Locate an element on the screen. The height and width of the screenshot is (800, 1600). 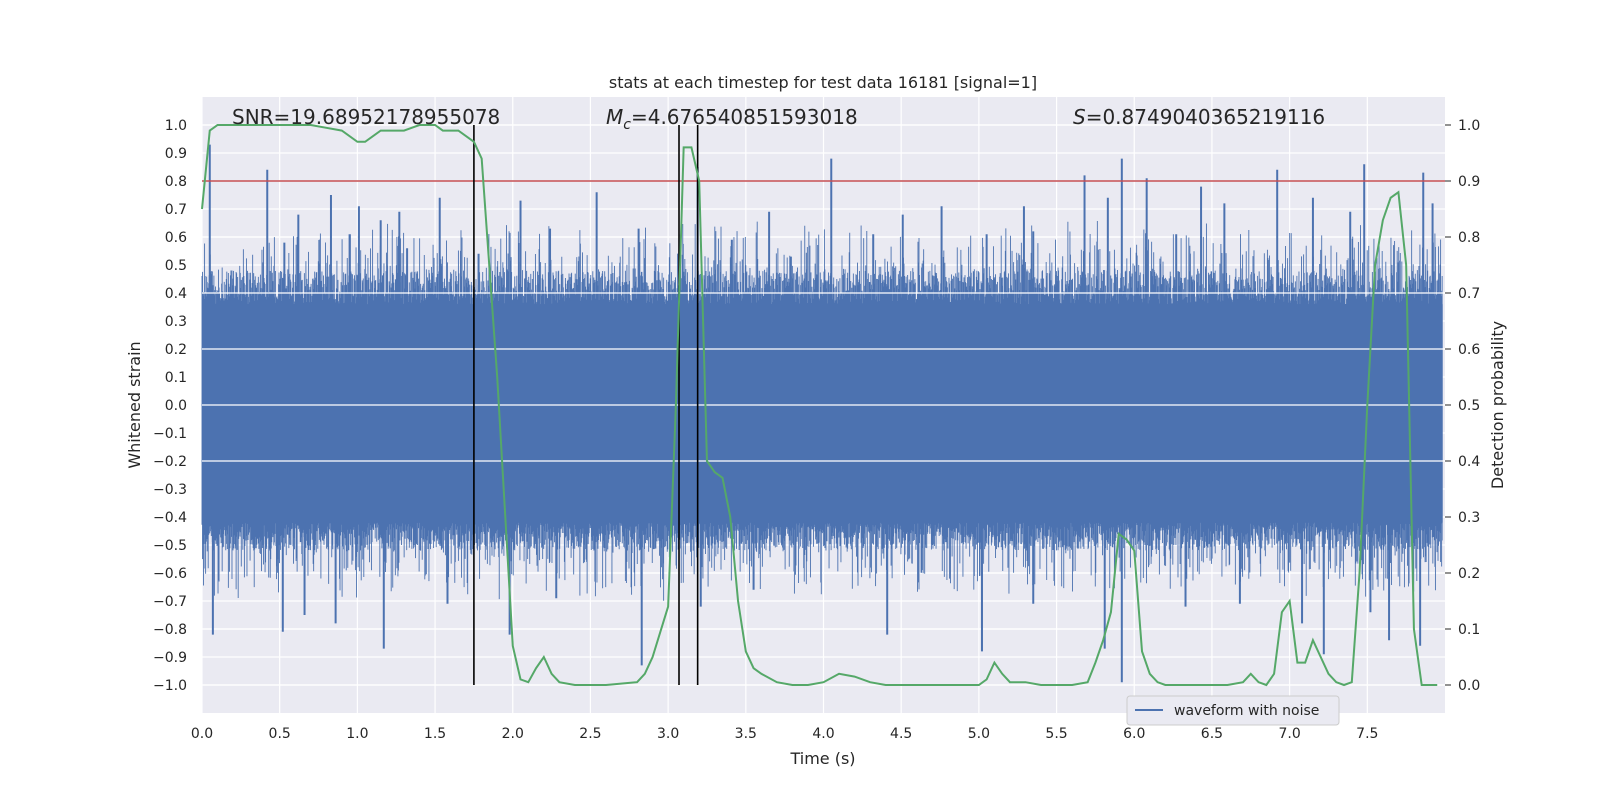
y-tick-label: −0.2 is located at coordinates (170, 462).